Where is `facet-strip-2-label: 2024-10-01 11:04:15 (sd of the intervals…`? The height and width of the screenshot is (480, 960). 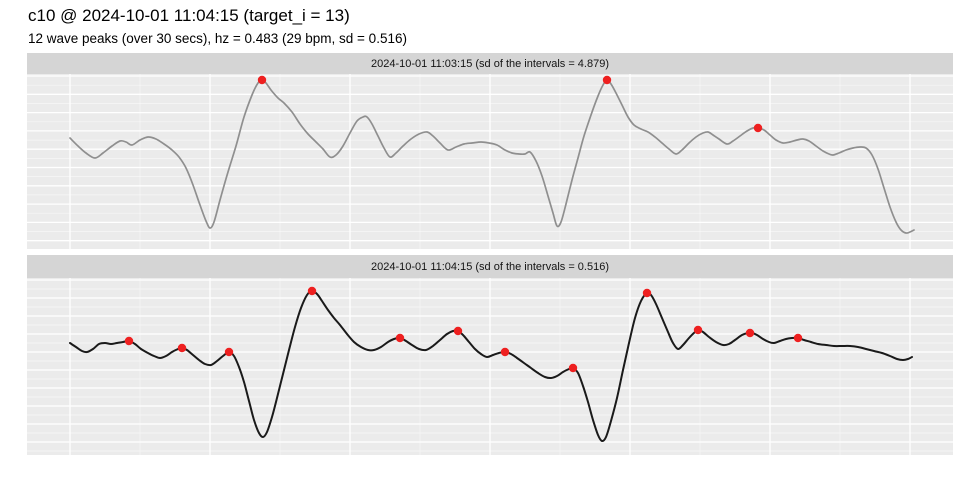
facet-strip-2-label: 2024-10-01 11:04:15 (sd of the intervals… is located at coordinates (490, 266).